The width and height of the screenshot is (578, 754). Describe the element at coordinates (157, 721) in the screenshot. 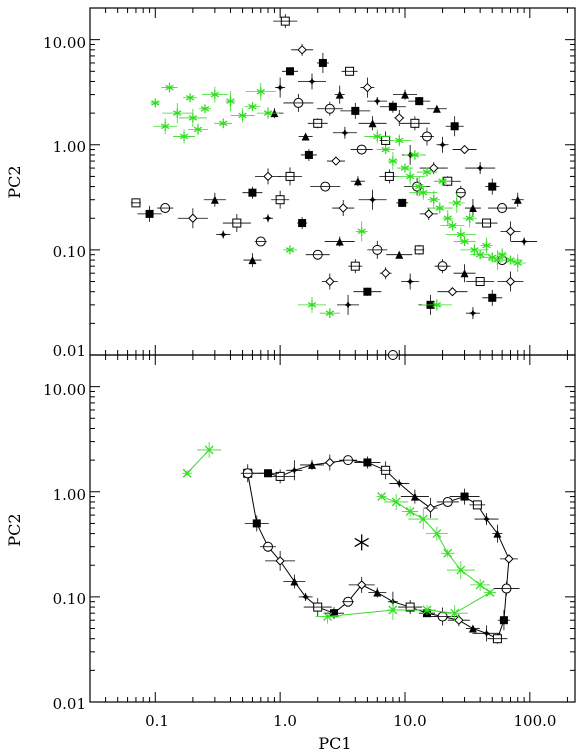

I see `xtick-label-0.1: 0.1` at that location.